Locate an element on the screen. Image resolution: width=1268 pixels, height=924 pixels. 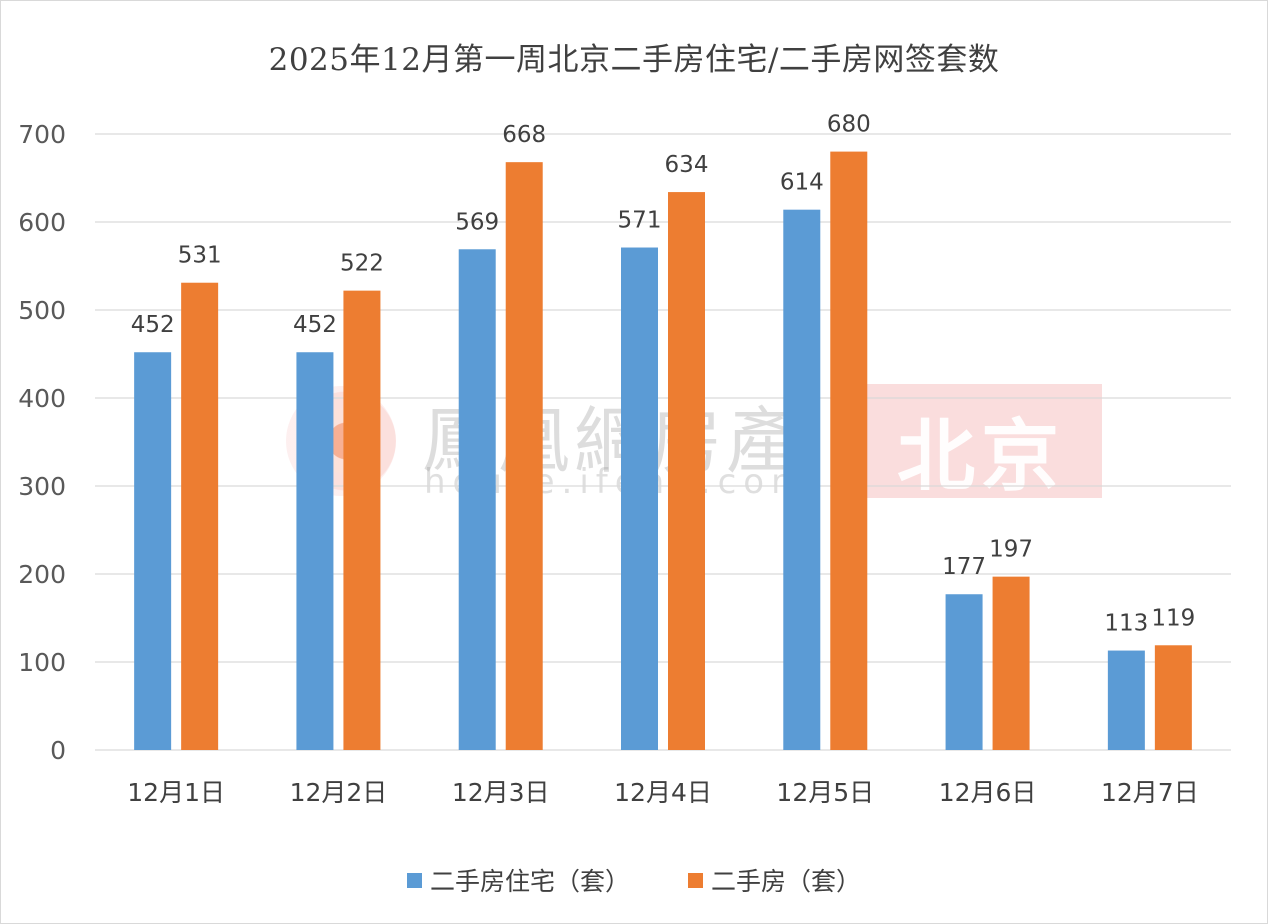
y-tick-label: 500 is located at coordinates (42, 310).